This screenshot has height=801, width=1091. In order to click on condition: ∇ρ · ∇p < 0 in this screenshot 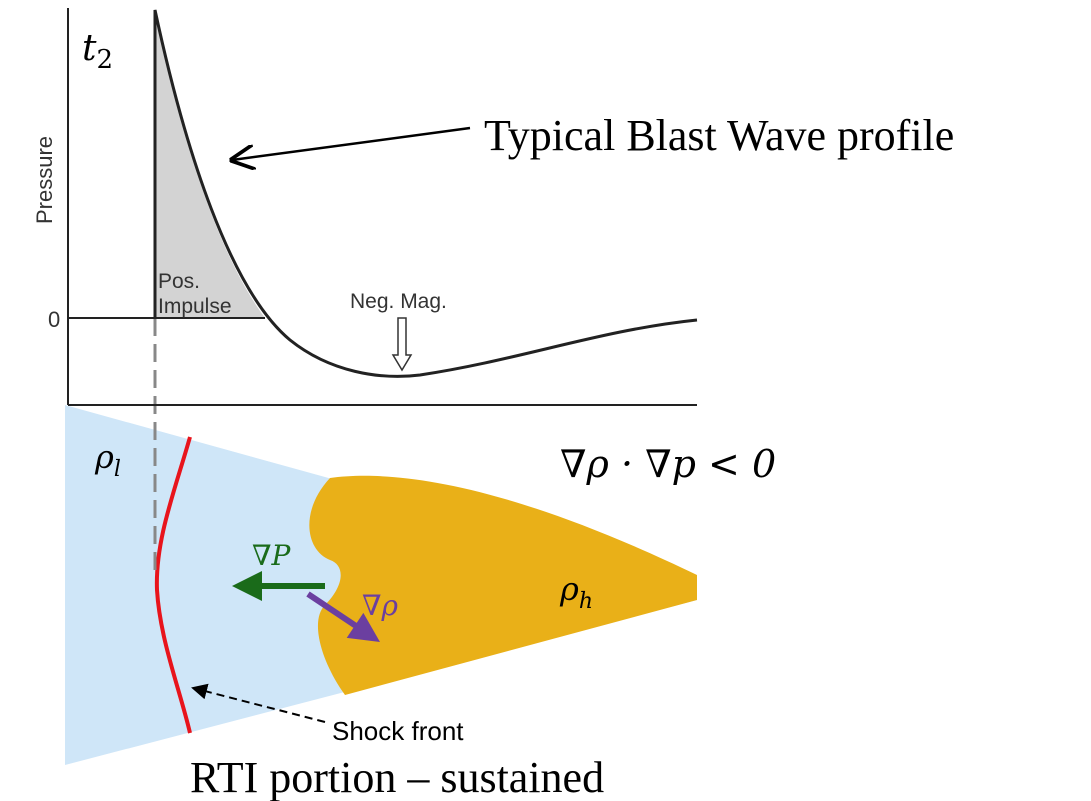, I will do `click(668, 464)`.